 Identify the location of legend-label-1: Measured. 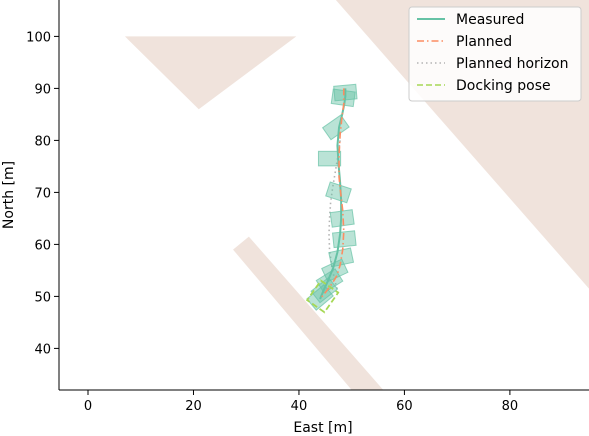
(490, 20).